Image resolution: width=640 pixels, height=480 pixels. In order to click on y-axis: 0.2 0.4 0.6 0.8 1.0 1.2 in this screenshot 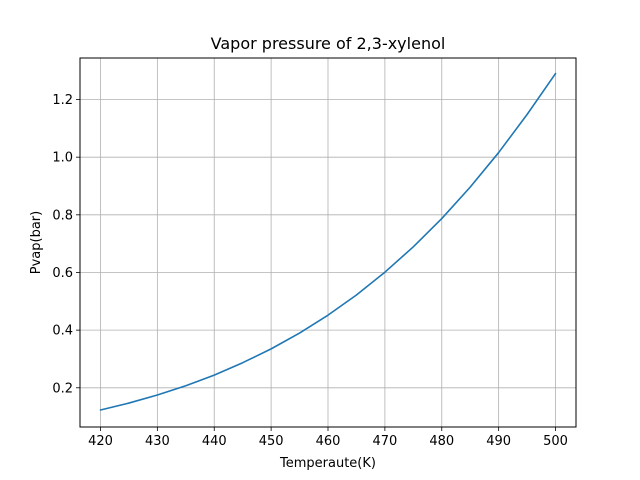, I will do `click(66, 244)`.